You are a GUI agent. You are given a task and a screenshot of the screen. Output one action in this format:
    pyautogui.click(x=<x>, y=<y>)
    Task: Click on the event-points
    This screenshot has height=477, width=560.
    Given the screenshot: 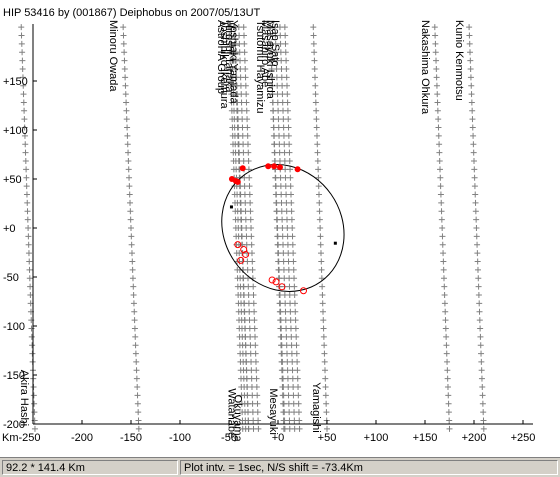 What is the action you would take?
    pyautogui.click(x=267, y=229)
    